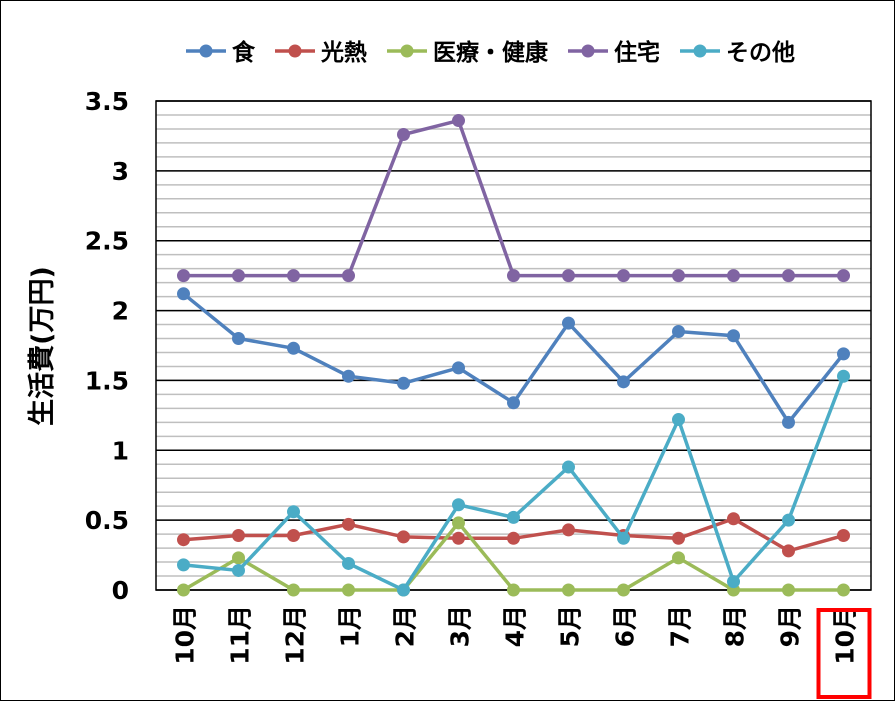 This screenshot has height=701, width=895. Describe the element at coordinates (491, 52) in the screenshot. I see `legend-label: 医療・健康` at that location.